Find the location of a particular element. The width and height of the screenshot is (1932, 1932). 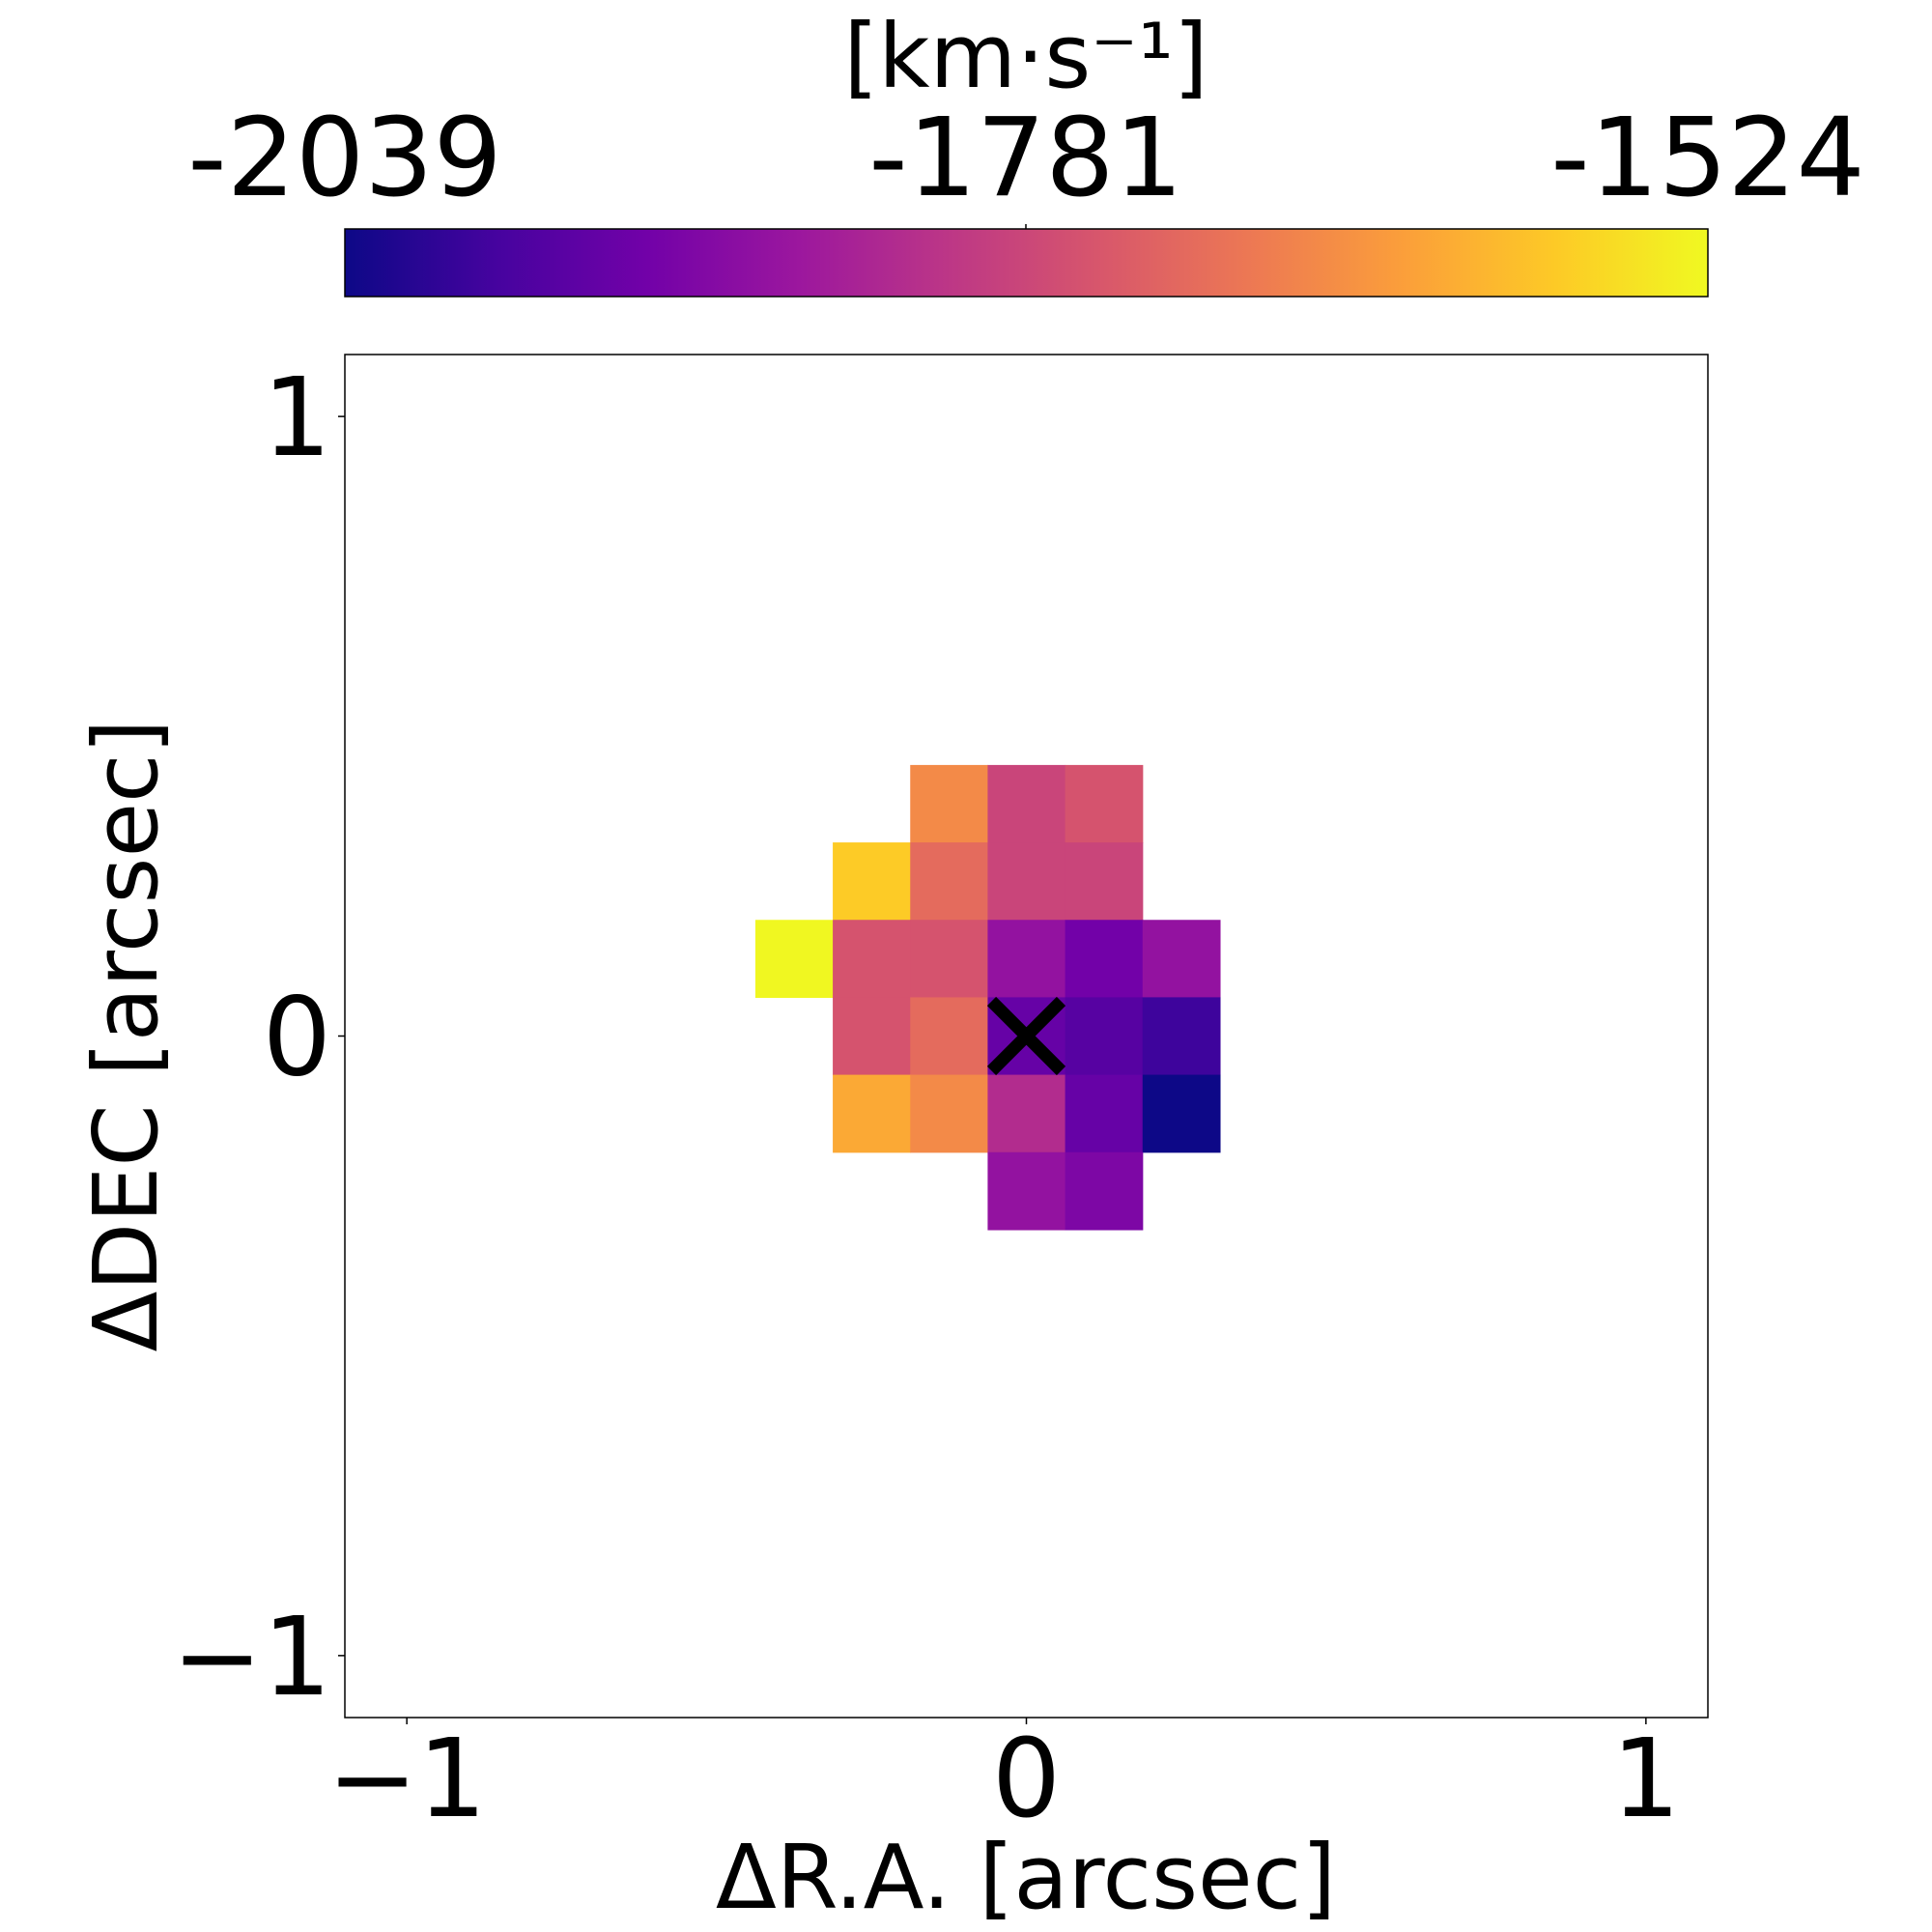

x-axis-ticks: −1 0 1 is located at coordinates (1004, 1779).